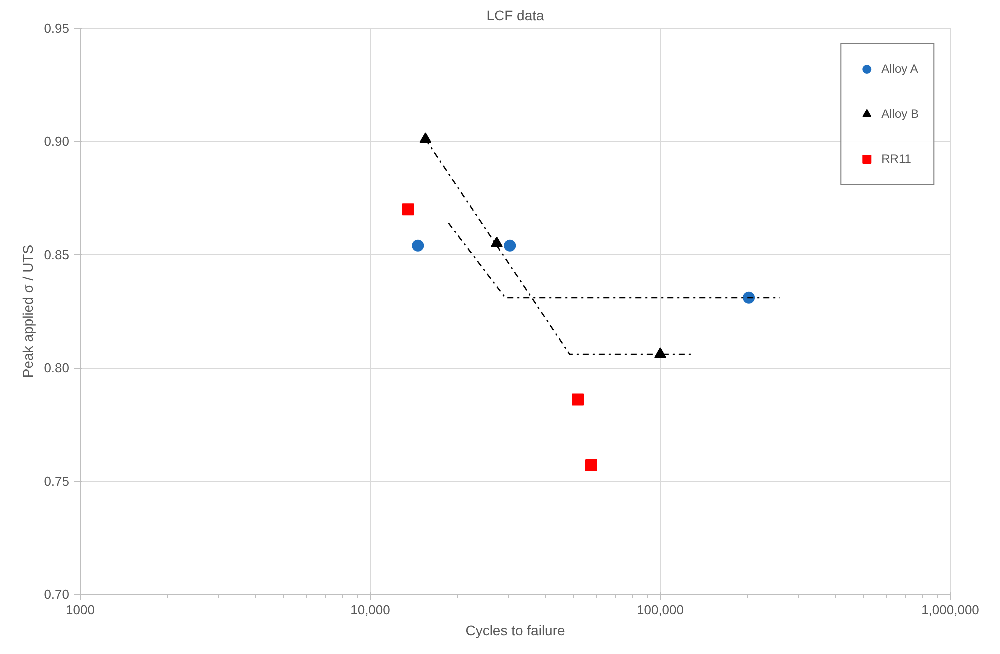 This screenshot has height=654, width=1000. I want to click on x-tick-label: 100,000, so click(660, 610).